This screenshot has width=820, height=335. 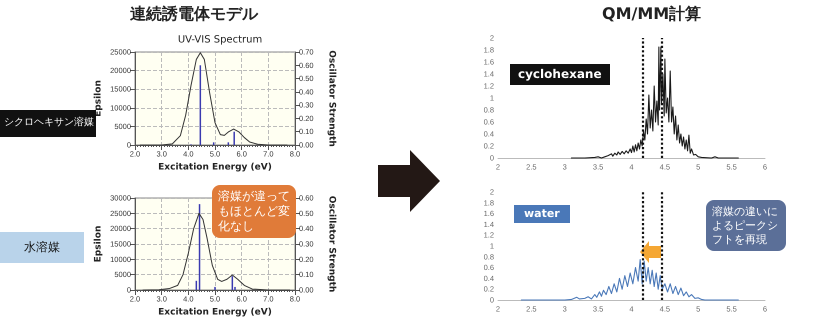 What do you see at coordinates (49, 122) in the screenshot?
I see `text: シクロヘキサン溶媒` at bounding box center [49, 122].